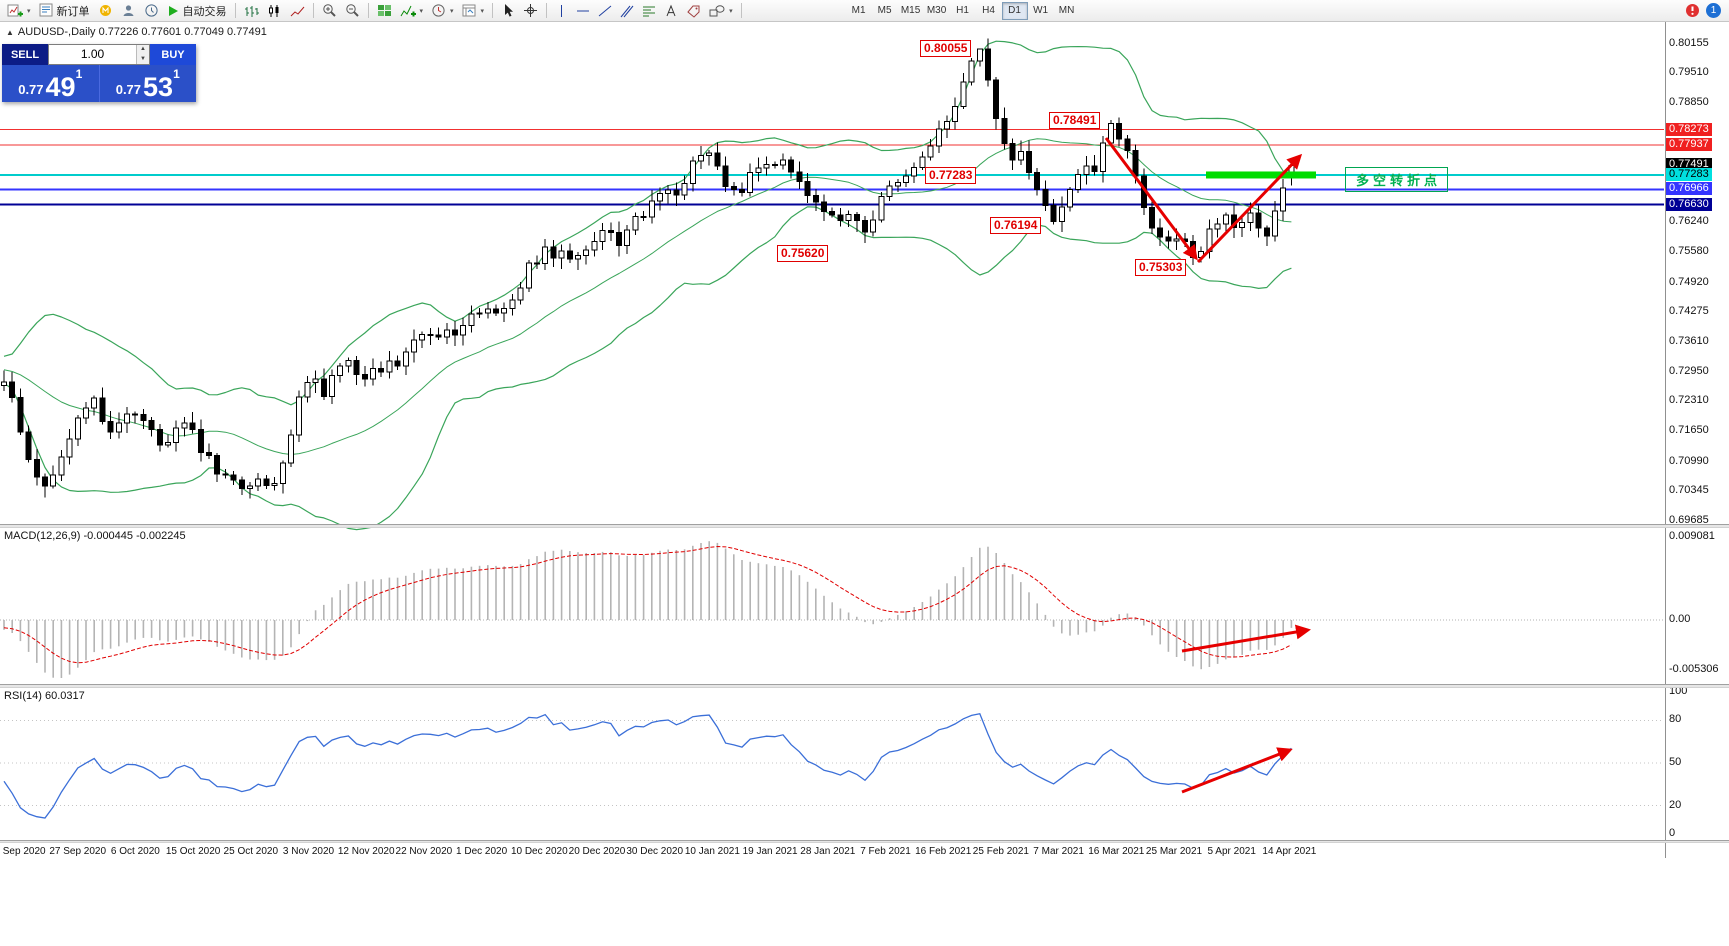  Describe the element at coordinates (885, 851) in the screenshot. I see `date-axis-label: 7 Feb 2021` at that location.